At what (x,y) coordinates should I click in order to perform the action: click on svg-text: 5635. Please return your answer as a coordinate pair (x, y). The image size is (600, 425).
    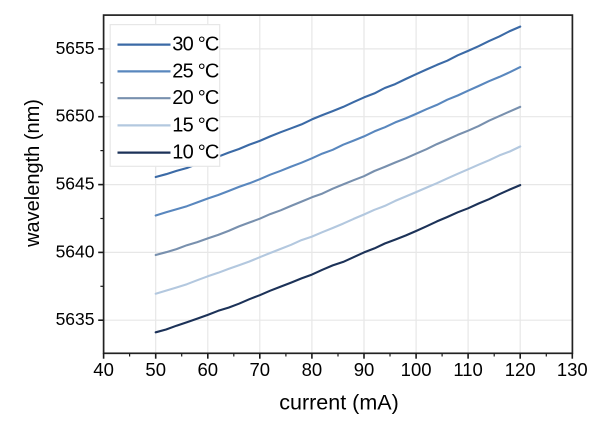
    Looking at the image, I should click on (75, 319).